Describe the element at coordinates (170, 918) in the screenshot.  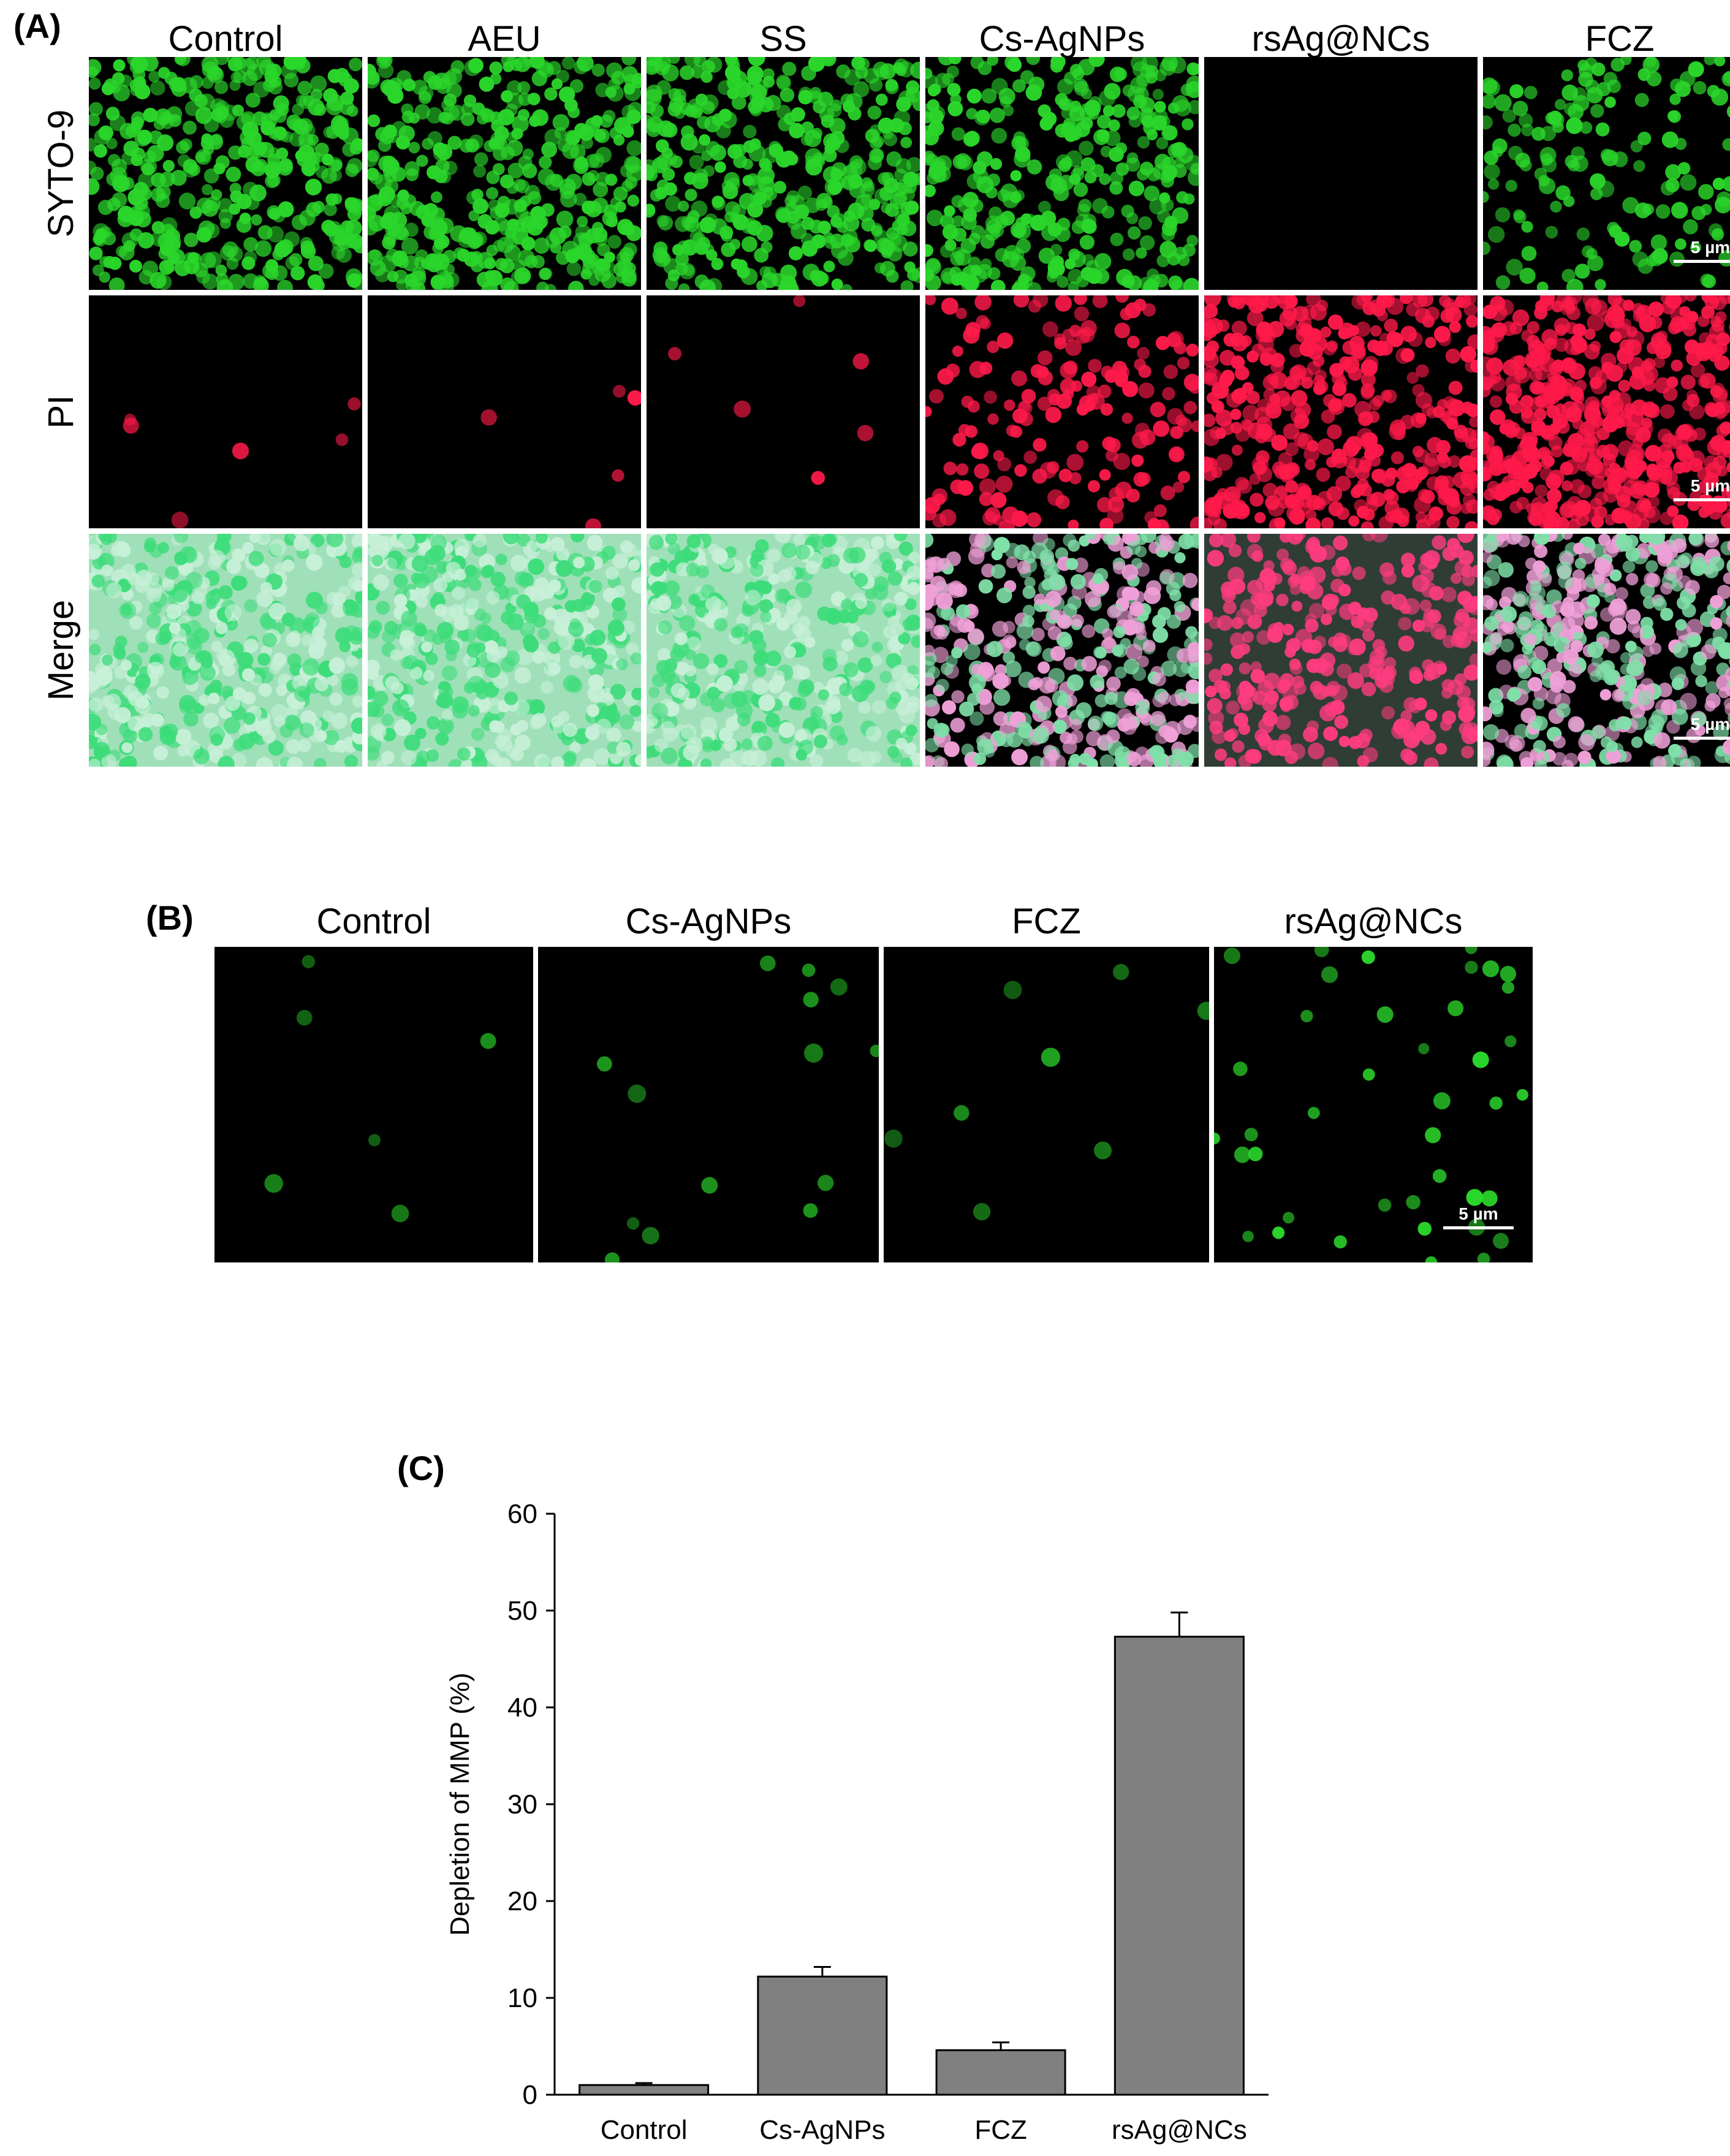
I see `panel-b-label: (B)` at that location.